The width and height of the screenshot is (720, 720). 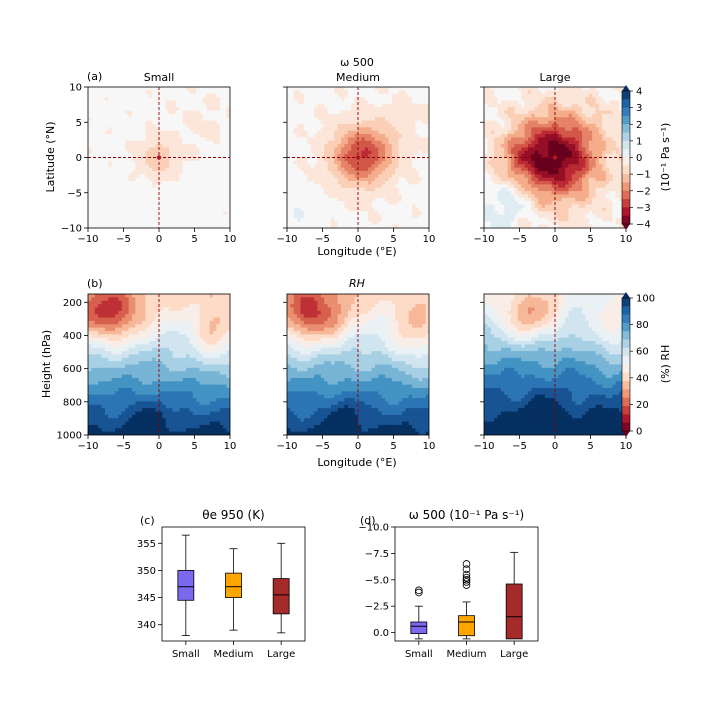 I want to click on y-tick-label: 10, so click(x=75, y=88).